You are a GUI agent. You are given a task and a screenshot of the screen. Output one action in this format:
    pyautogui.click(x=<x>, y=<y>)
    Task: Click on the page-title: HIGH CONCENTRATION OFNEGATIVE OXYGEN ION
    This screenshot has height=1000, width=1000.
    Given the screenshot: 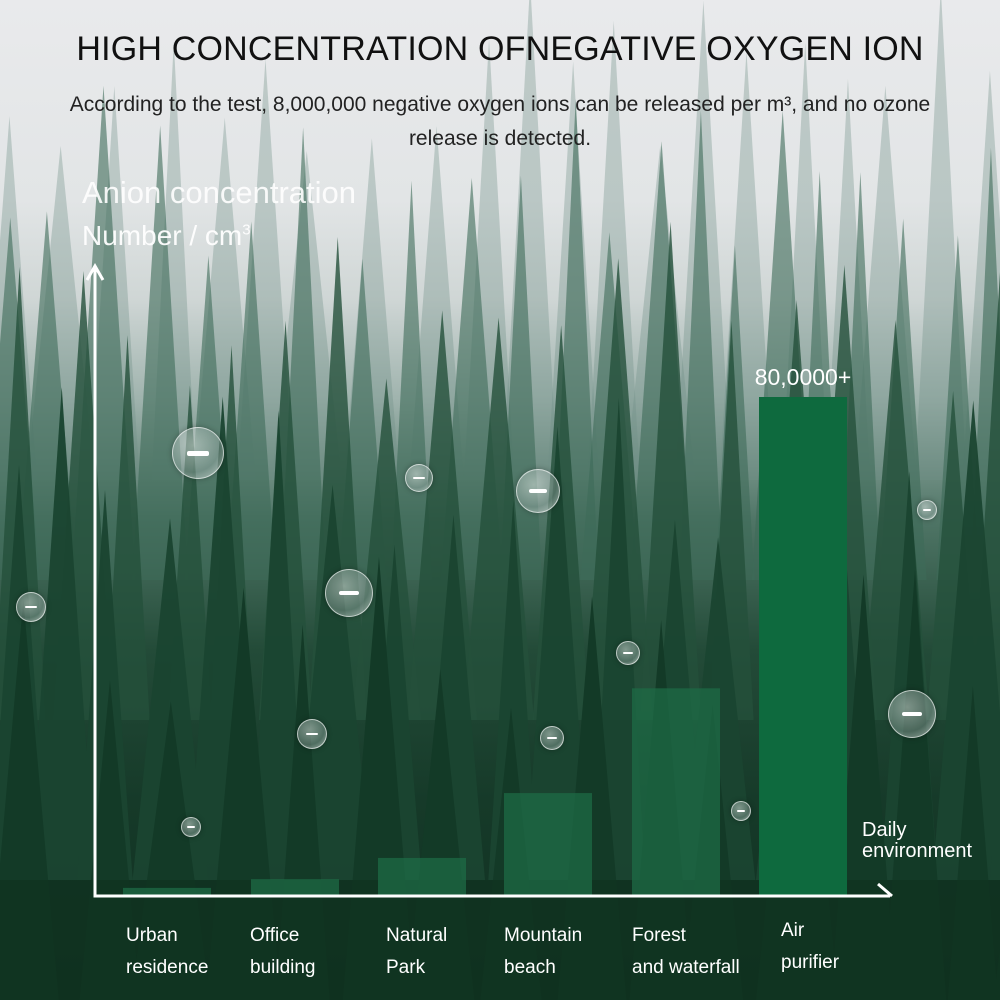 What is the action you would take?
    pyautogui.click(x=500, y=49)
    